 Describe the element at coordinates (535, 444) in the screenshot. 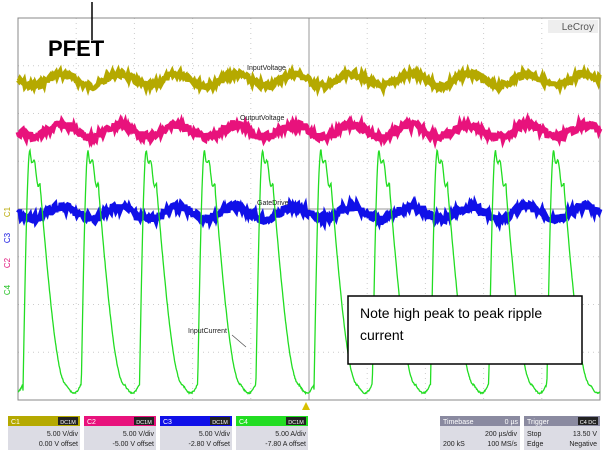

I see `panel-value: Edge` at that location.